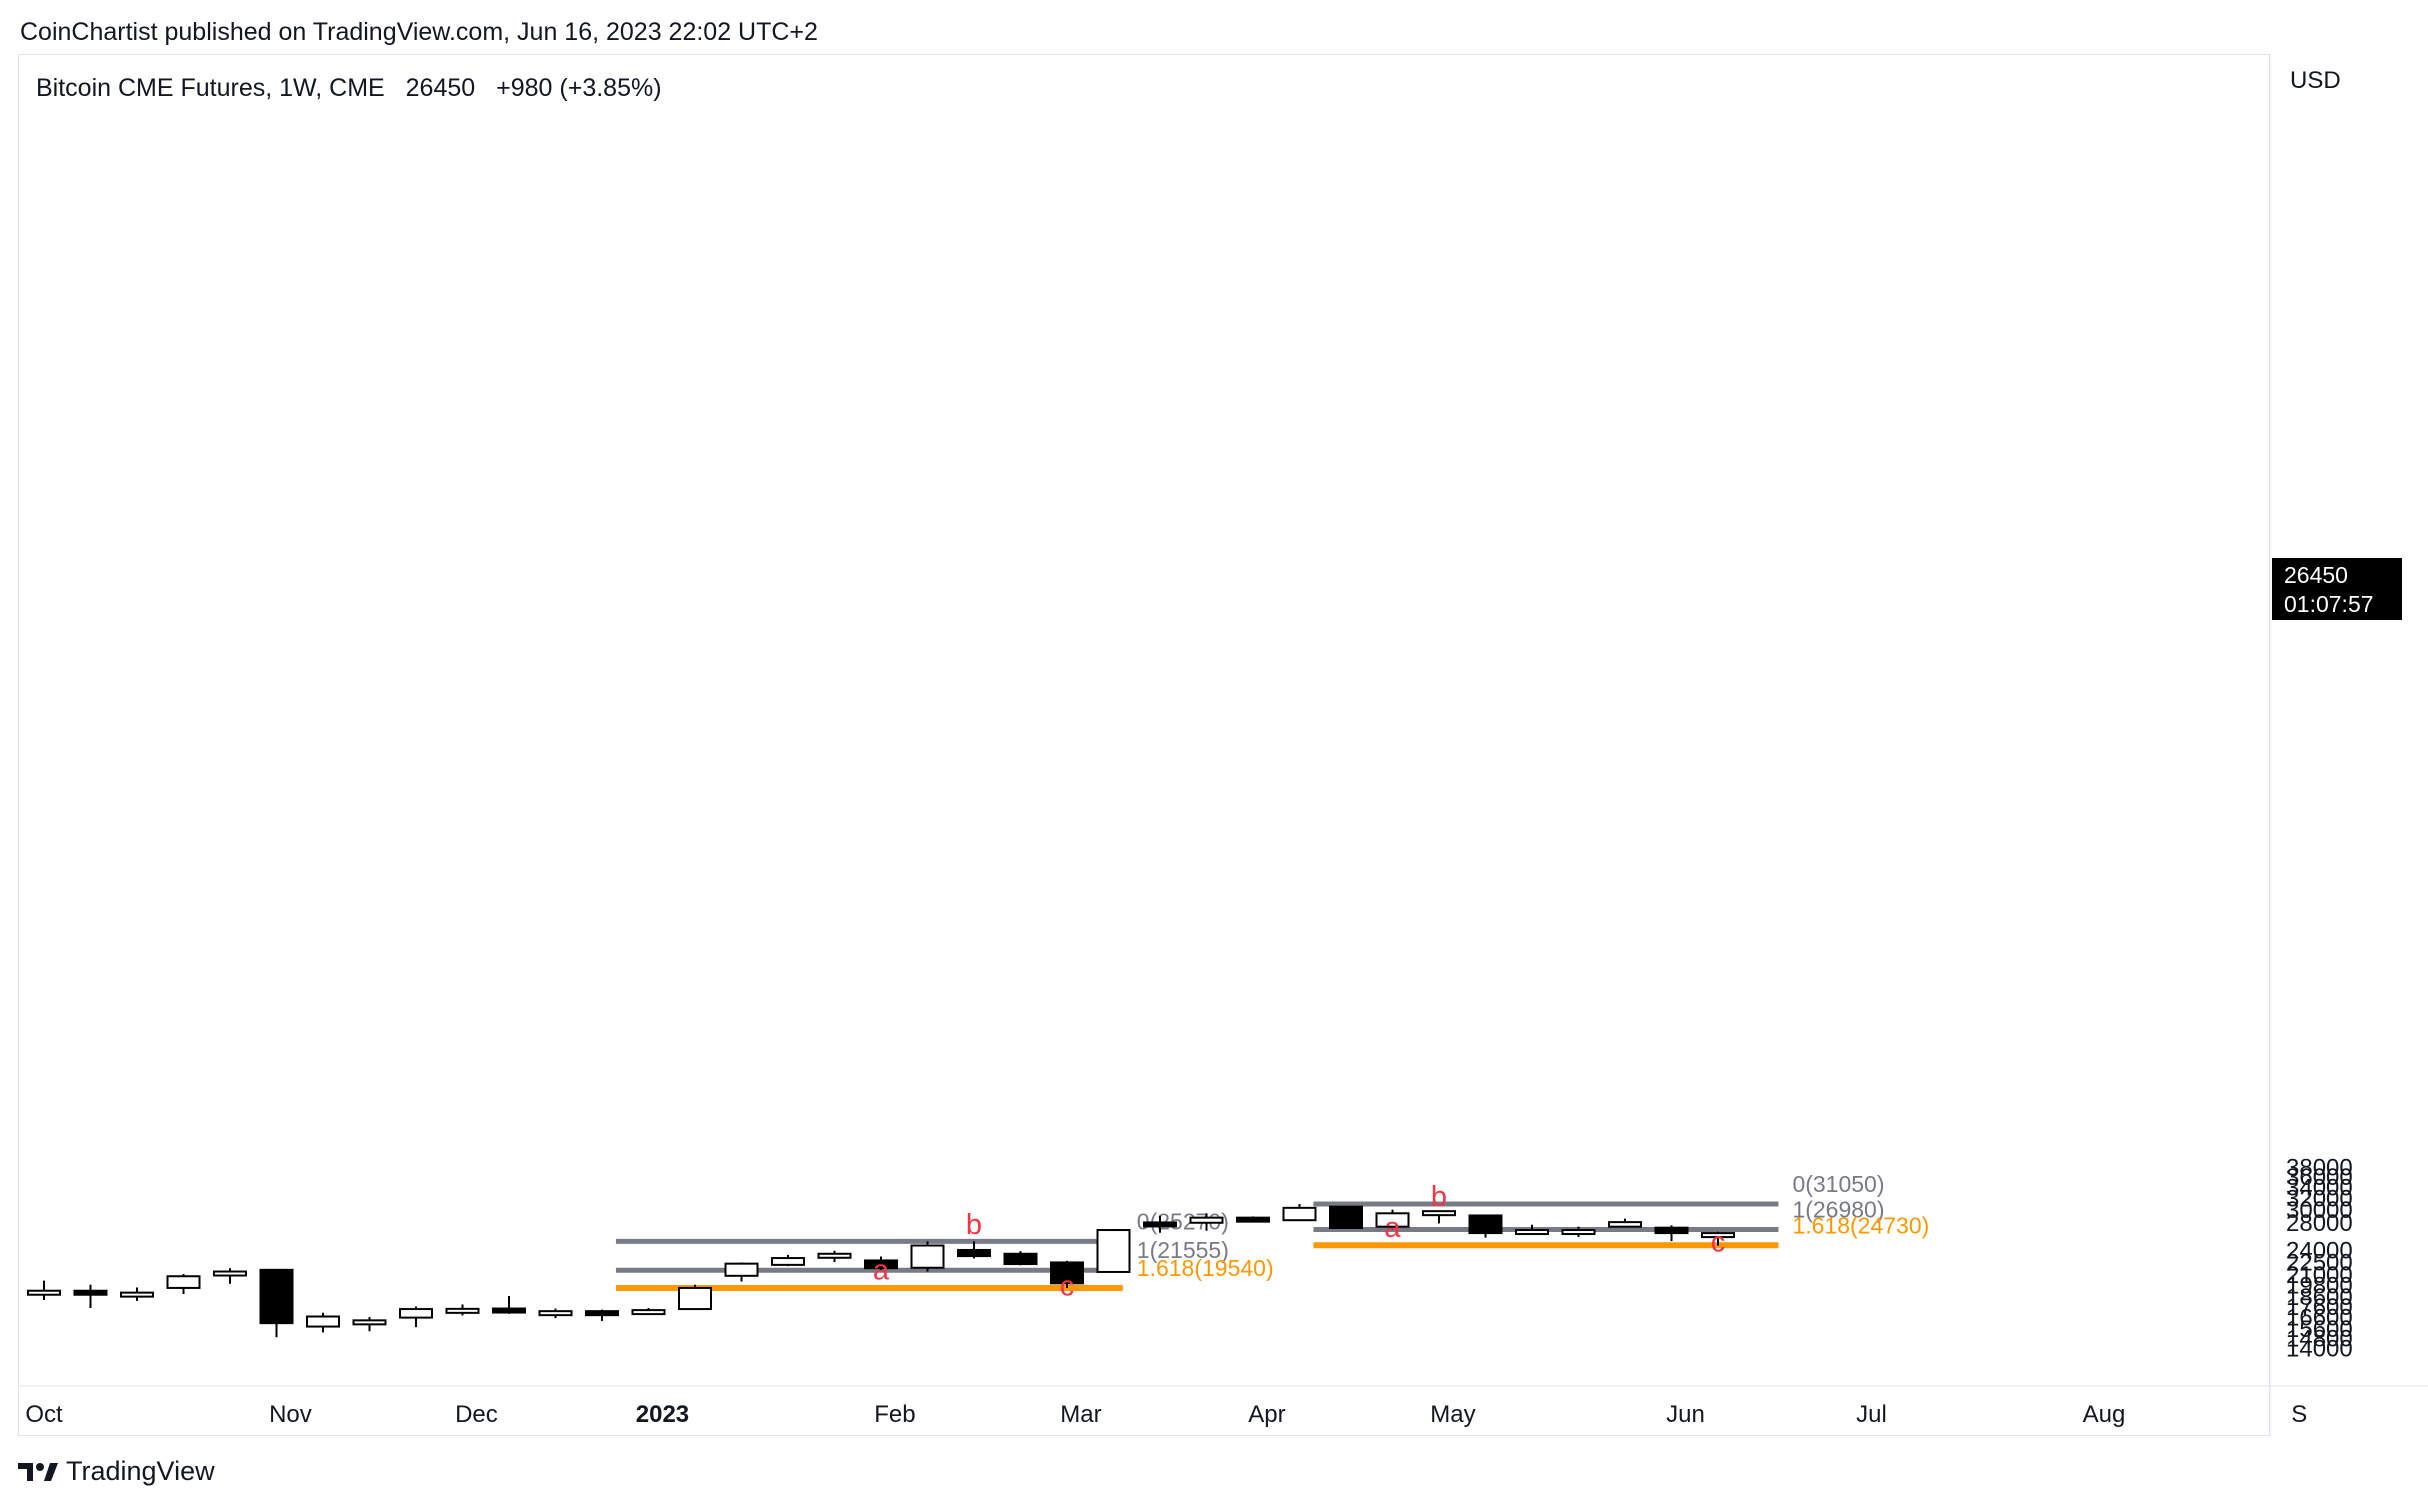 Image resolution: width=2428 pixels, height=1510 pixels. What do you see at coordinates (2319, 1223) in the screenshot?
I see `y-tick-label: 28000` at bounding box center [2319, 1223].